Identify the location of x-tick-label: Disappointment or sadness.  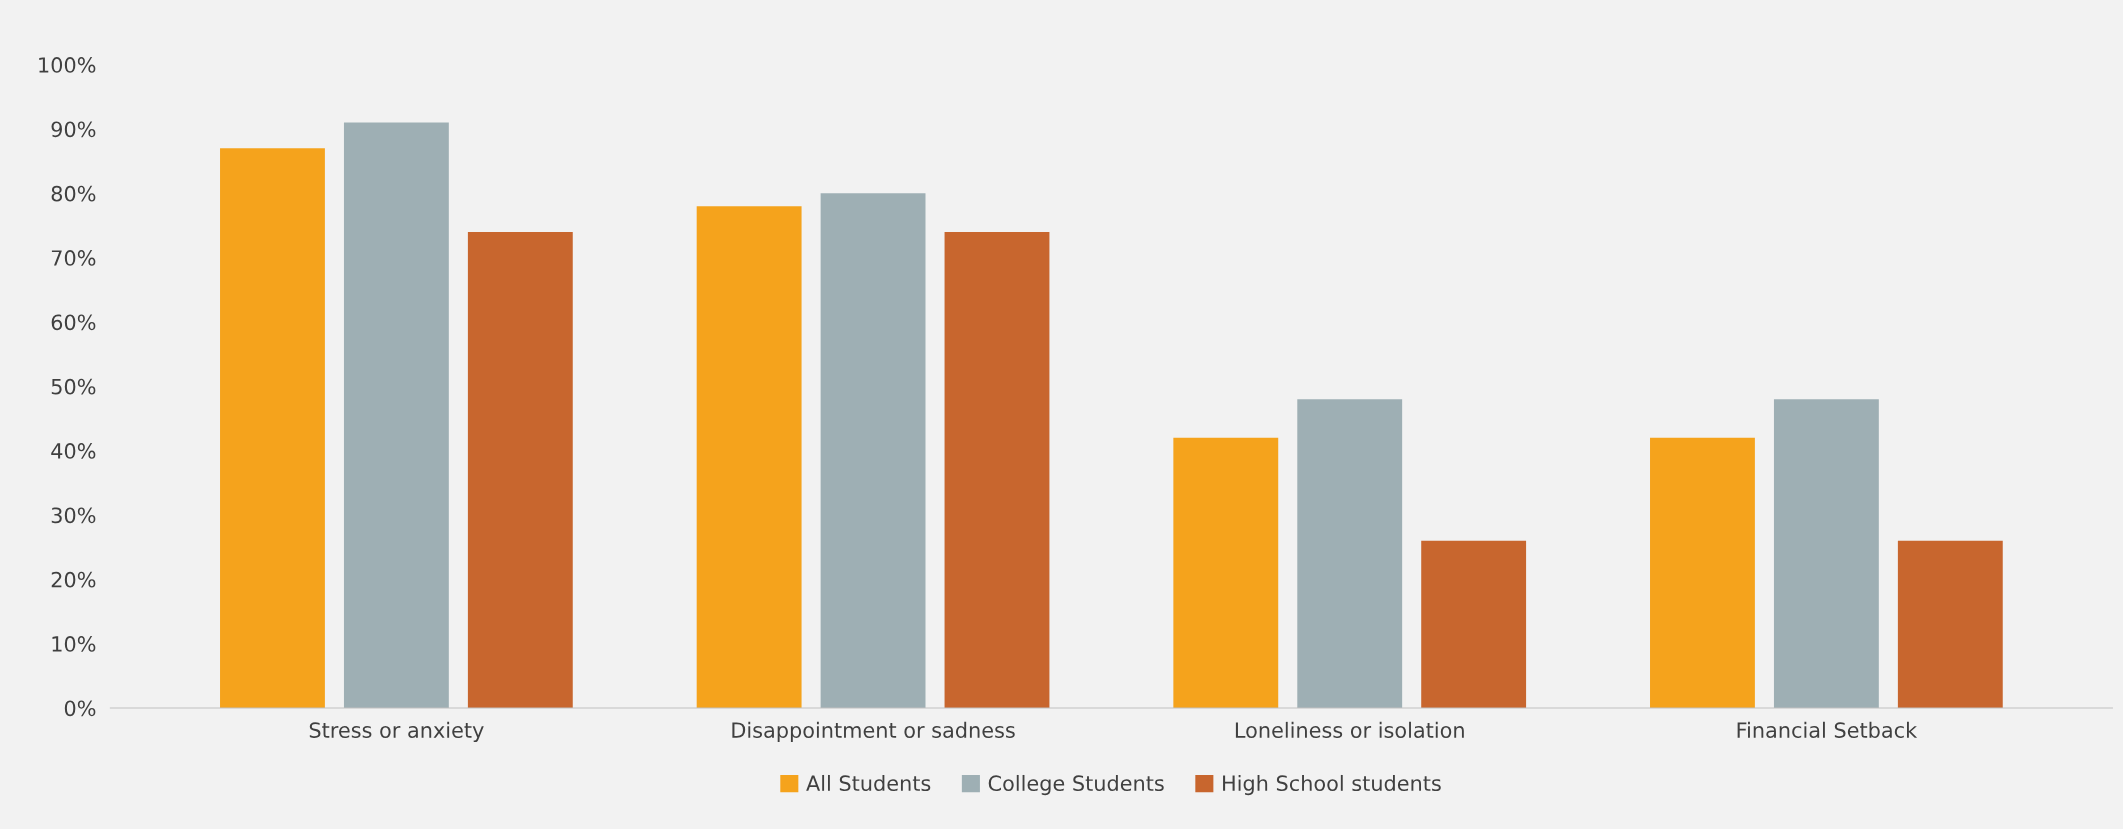
(873, 732).